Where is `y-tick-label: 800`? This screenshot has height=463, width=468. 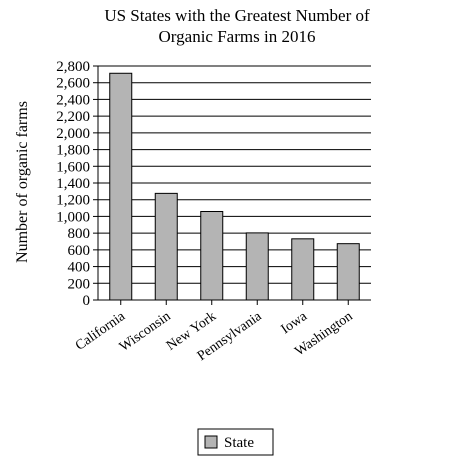
y-tick-label: 800 is located at coordinates (79, 234).